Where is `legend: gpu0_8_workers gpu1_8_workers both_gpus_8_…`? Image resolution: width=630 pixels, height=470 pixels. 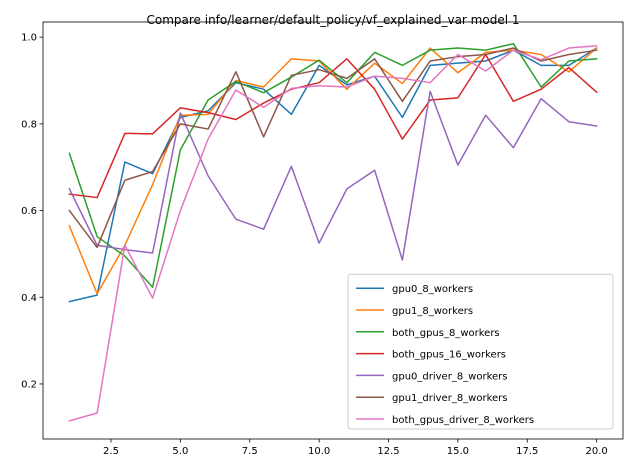
legend: gpu0_8_workers gpu1_8_workers both_gpus_8_… is located at coordinates (480, 351).